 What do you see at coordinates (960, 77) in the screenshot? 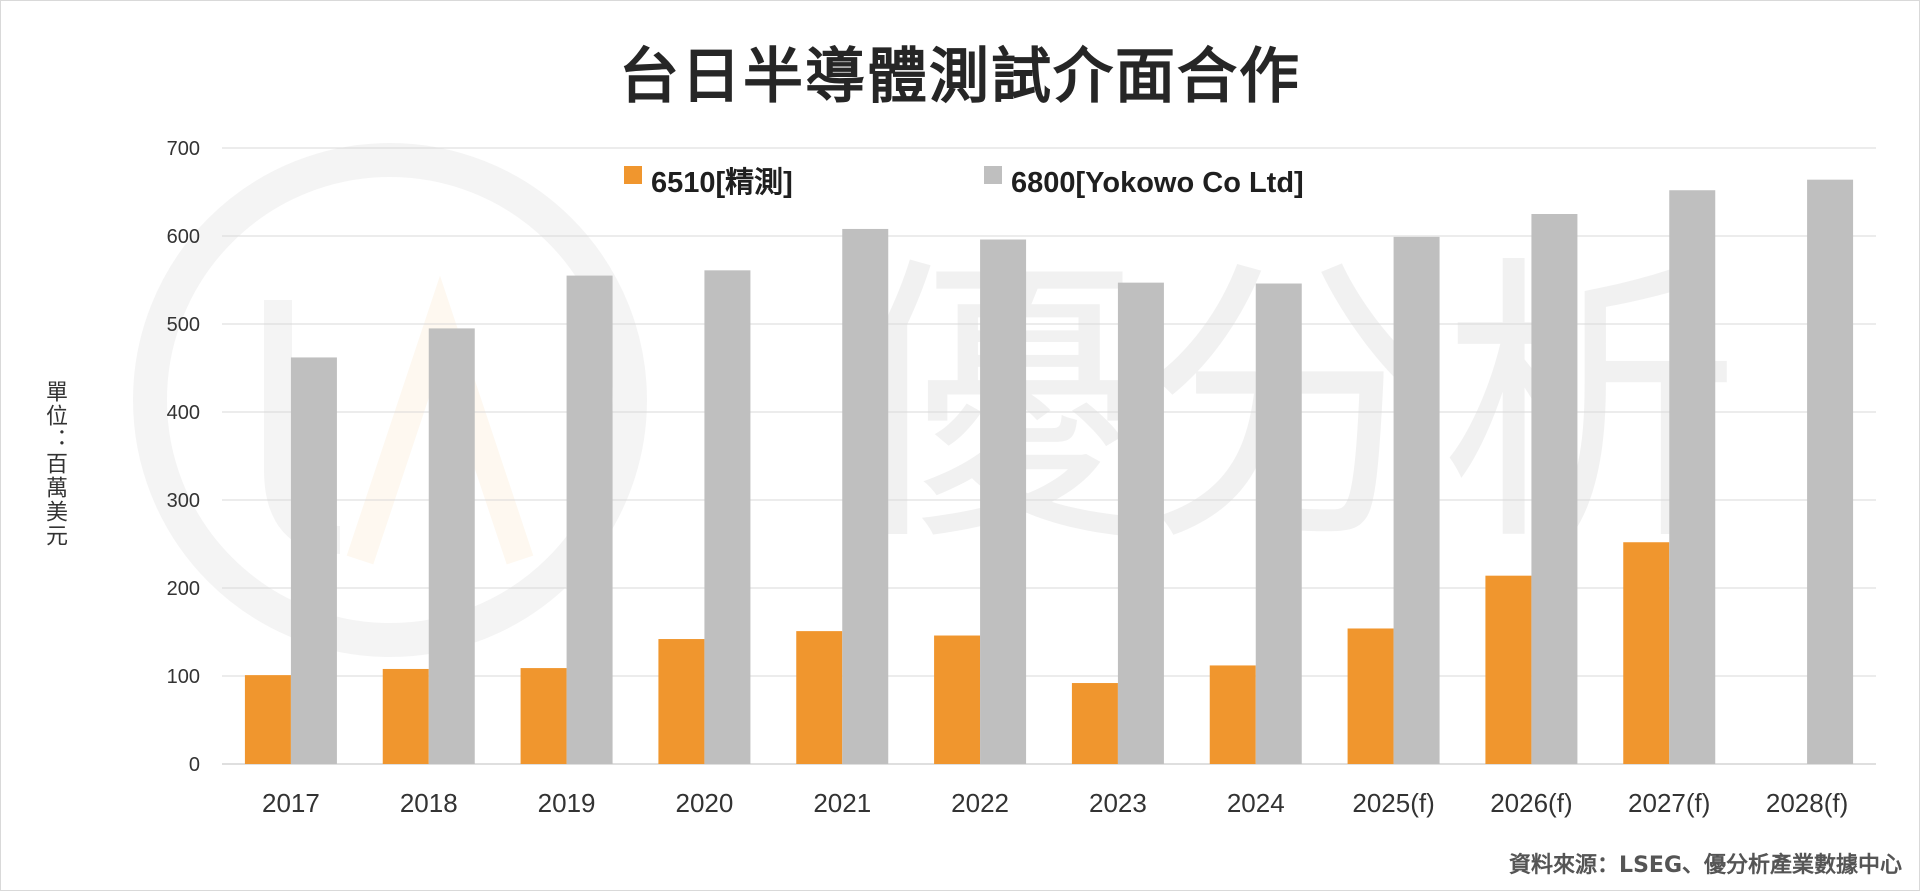
I see `chart-title: 台日半導體測試介面合作` at bounding box center [960, 77].